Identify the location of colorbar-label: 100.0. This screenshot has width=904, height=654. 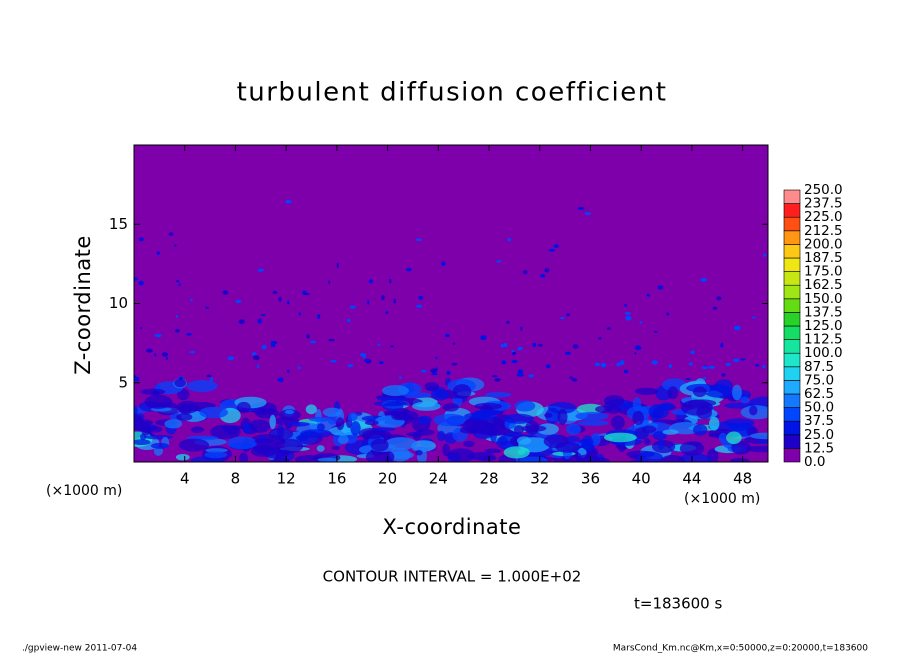
(823, 353).